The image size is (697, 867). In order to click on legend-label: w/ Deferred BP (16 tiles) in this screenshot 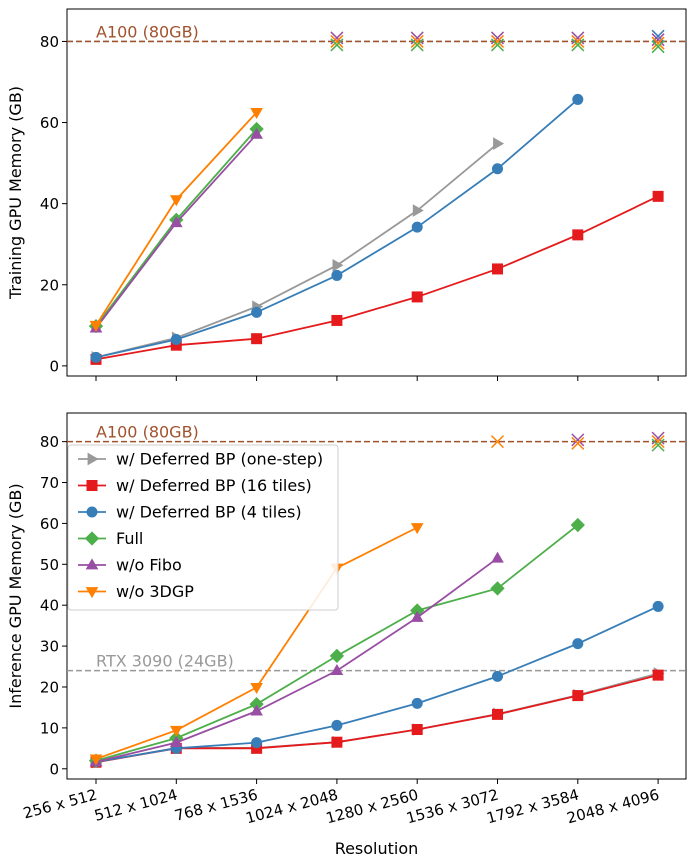, I will do `click(214, 485)`.